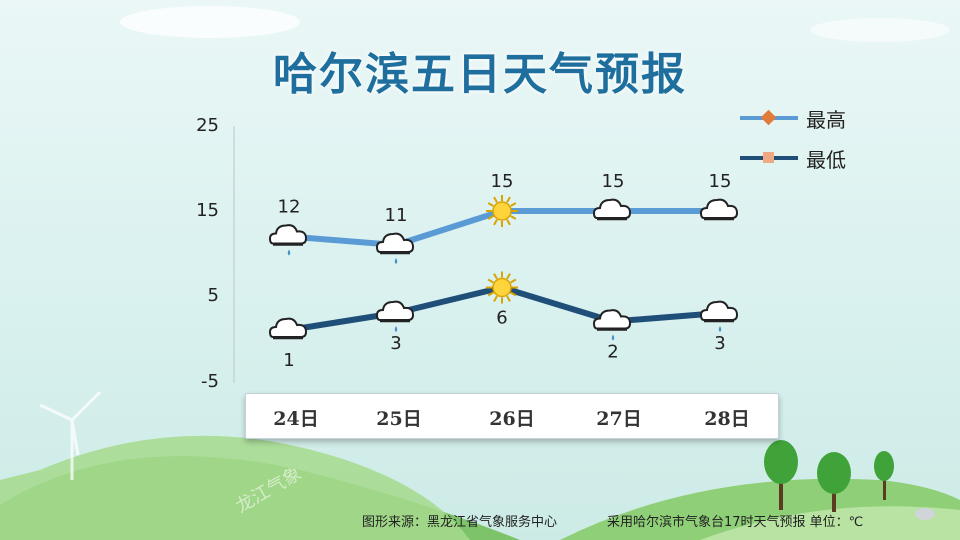 Image resolution: width=960 pixels, height=540 pixels. I want to click on legend-item-low: 最低, so click(793, 158).